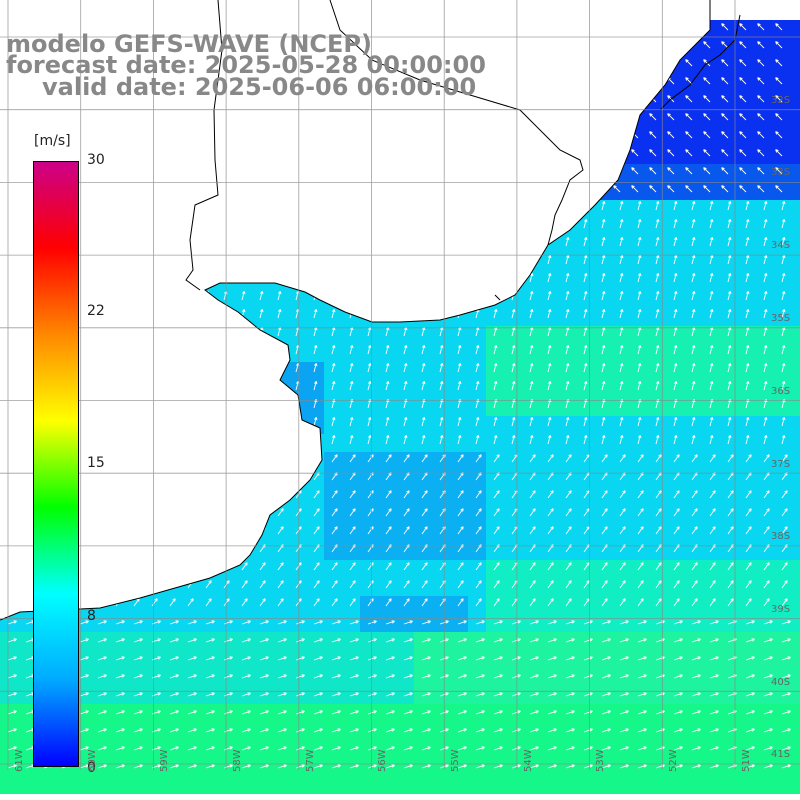  Describe the element at coordinates (781, 100) in the screenshot. I see `lat-label: 32S` at that location.